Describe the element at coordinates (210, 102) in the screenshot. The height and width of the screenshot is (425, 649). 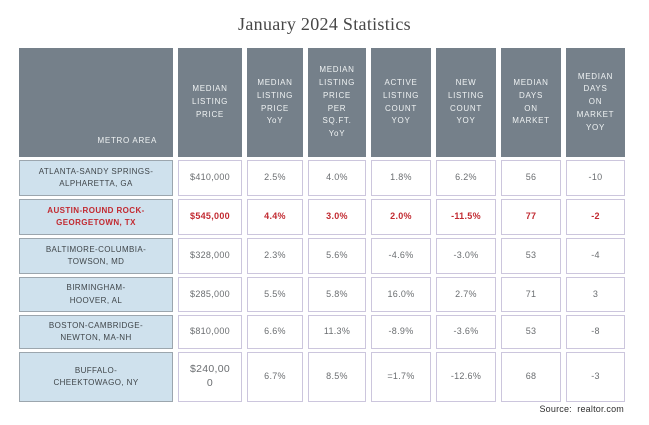
I see `column-header-median-listing-price: MEDIAN LISTING PRICE` at that location.